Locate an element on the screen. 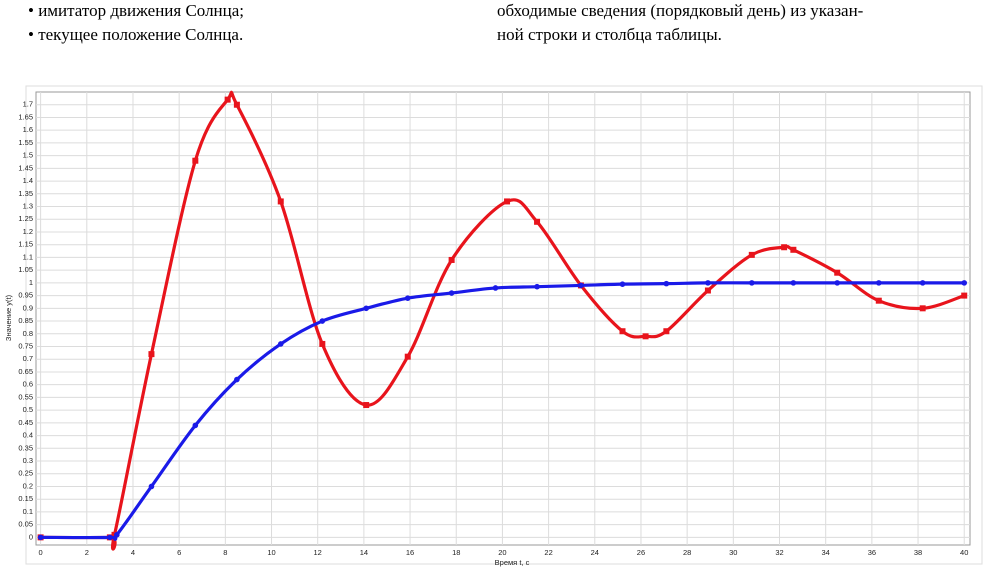 The image size is (997, 575). y-tick-label: 1.55 is located at coordinates (25, 142).